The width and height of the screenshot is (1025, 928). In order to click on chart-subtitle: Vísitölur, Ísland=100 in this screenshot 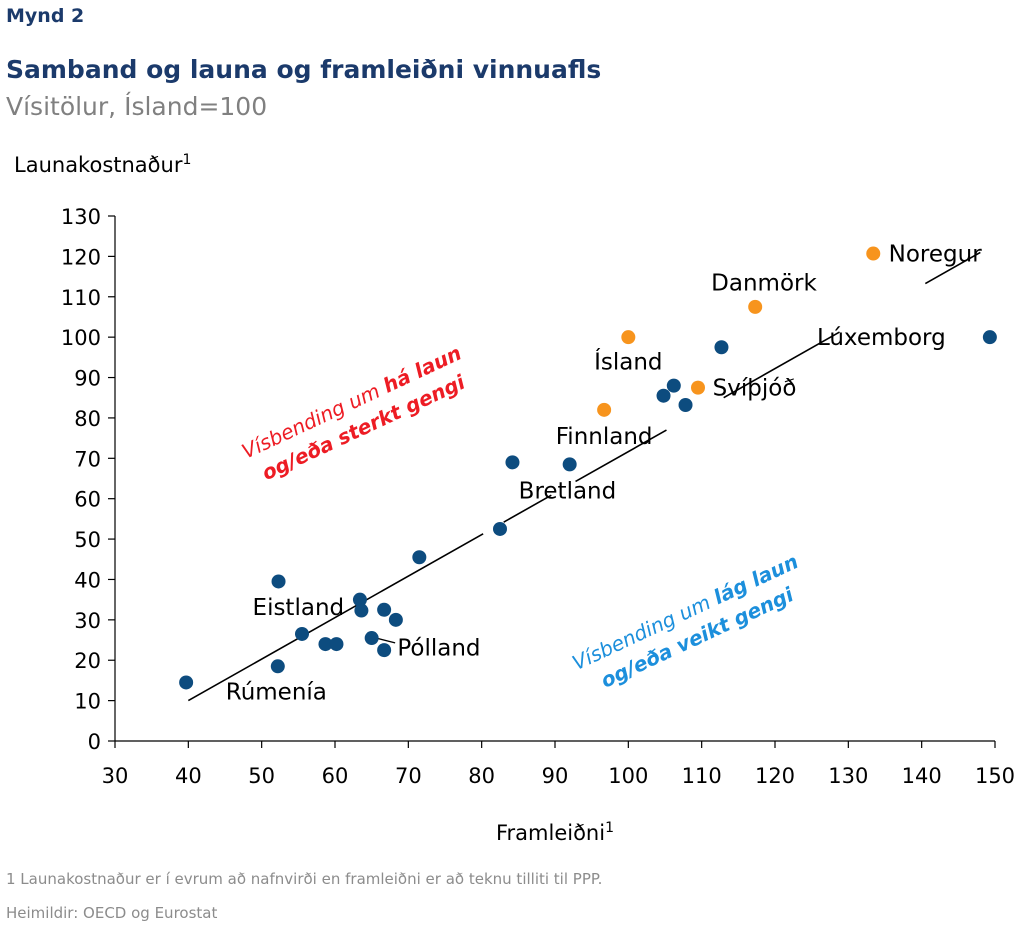, I will do `click(137, 106)`.